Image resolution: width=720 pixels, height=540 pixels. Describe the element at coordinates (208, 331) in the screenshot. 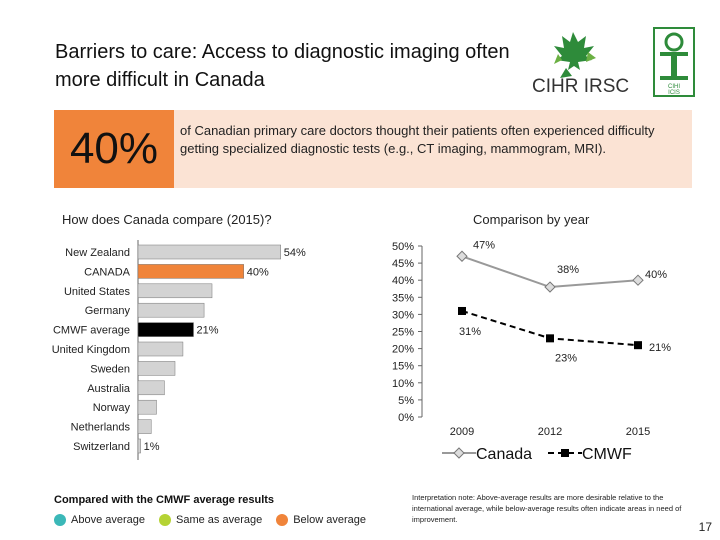

I see `bar-value-label: 21%` at that location.